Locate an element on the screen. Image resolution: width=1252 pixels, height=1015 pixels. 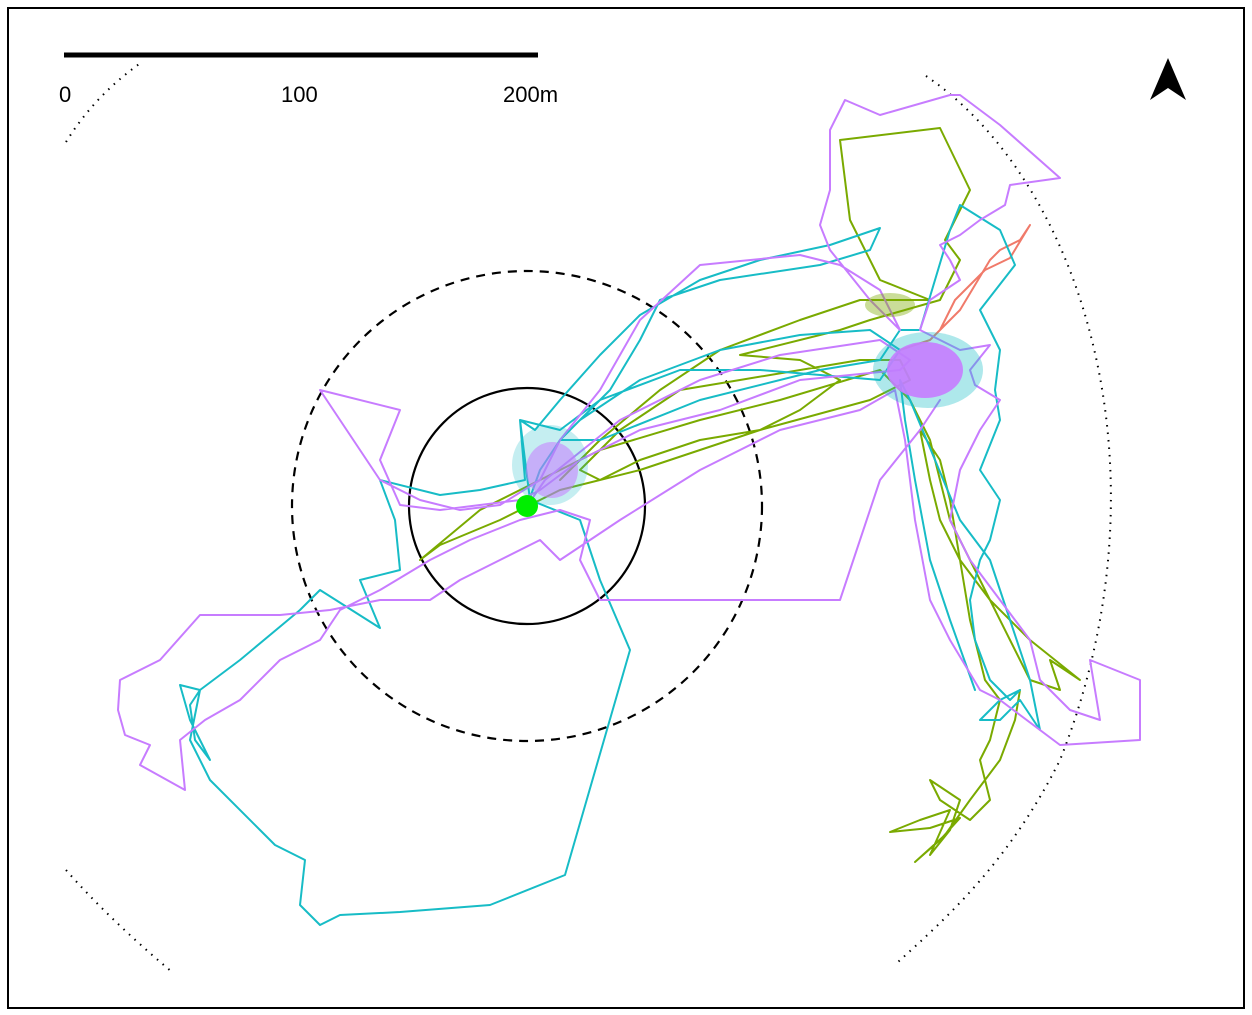
activity-cluster-west is located at coordinates (550, 465).